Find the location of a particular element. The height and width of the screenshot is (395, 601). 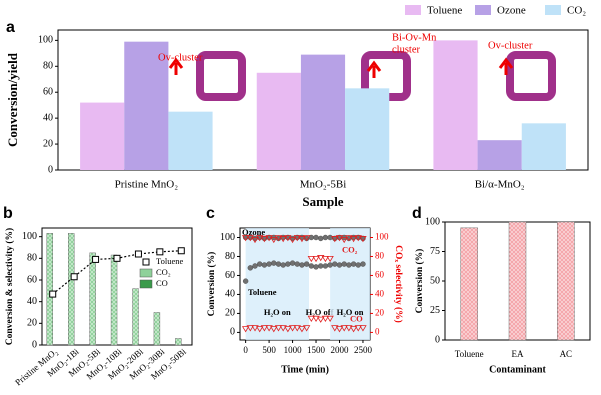

legend-label: CO is located at coordinates (162, 283).